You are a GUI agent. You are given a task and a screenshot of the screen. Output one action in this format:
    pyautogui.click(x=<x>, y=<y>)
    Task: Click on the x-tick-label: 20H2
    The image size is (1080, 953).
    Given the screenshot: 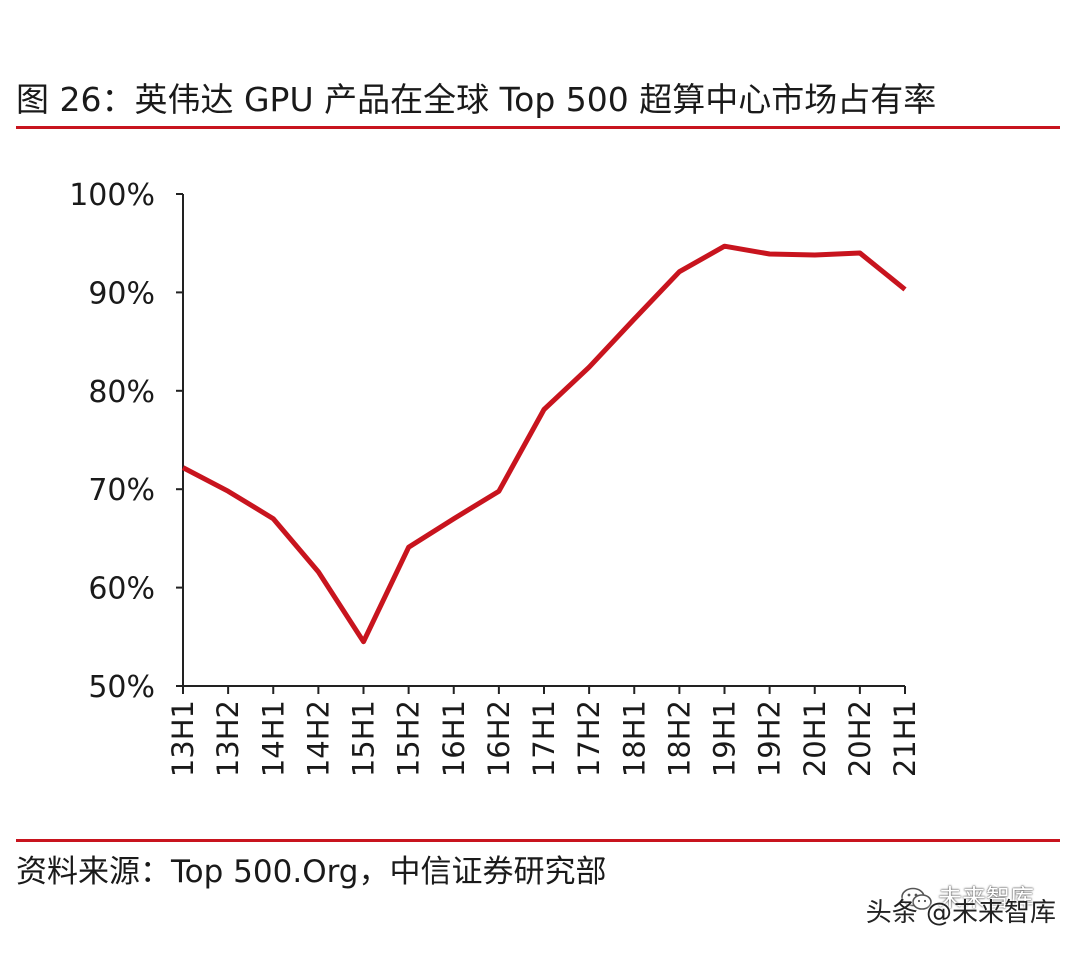 What is the action you would take?
    pyautogui.click(x=860, y=738)
    